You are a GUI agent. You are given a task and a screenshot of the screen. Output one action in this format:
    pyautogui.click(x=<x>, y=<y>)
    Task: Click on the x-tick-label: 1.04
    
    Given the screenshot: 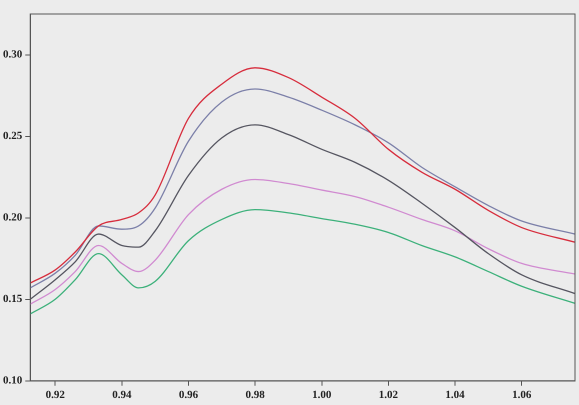 What is the action you would take?
    pyautogui.click(x=455, y=395)
    